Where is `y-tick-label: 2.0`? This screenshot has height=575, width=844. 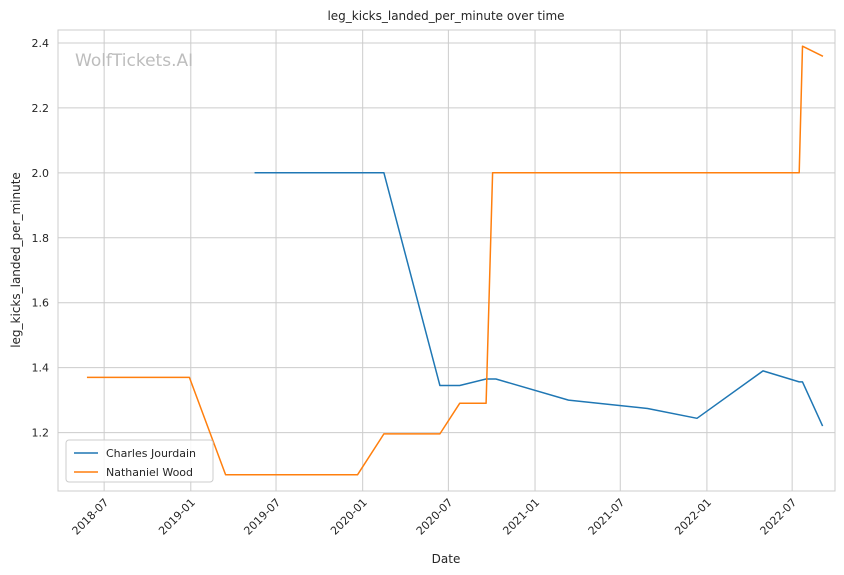 y-tick-label: 2.0 is located at coordinates (41, 173).